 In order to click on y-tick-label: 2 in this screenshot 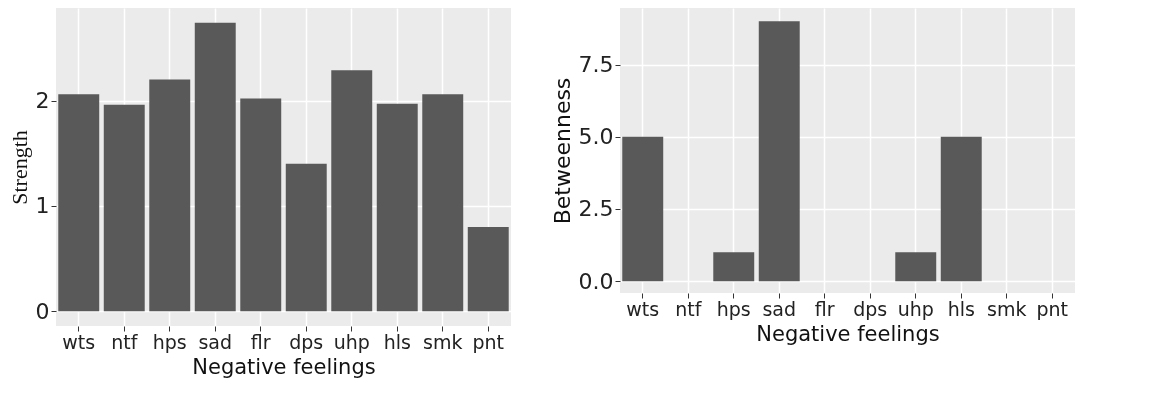, I will do `click(42, 101)`.